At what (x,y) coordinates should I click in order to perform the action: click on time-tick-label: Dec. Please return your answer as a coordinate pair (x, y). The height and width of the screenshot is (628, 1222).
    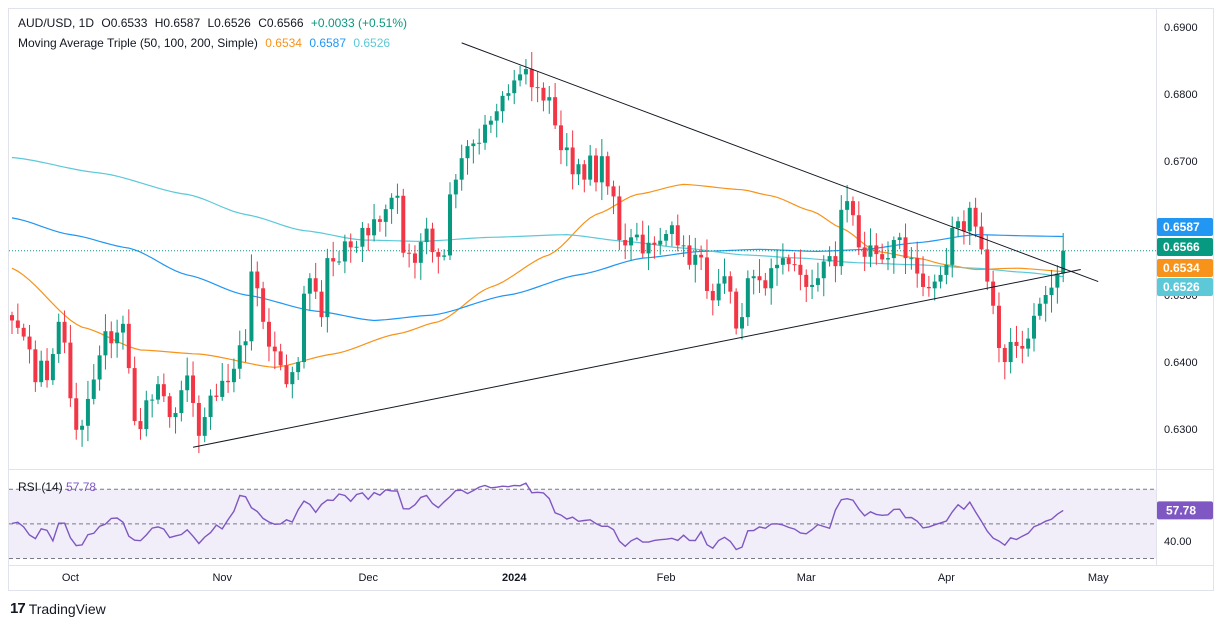
    Looking at the image, I should click on (368, 578).